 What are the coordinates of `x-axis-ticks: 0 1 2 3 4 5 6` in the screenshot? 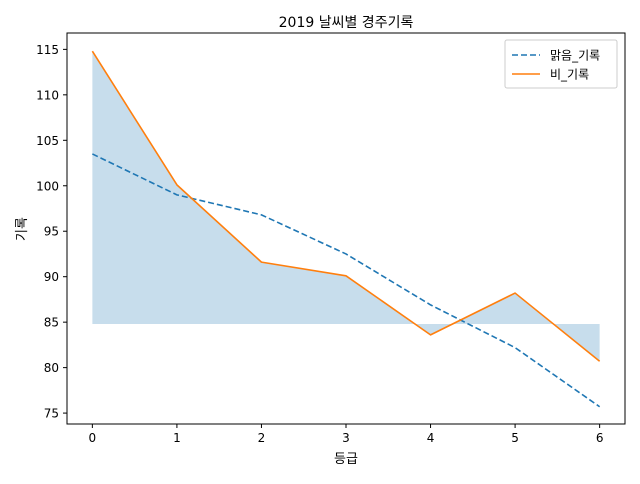 It's located at (346, 434).